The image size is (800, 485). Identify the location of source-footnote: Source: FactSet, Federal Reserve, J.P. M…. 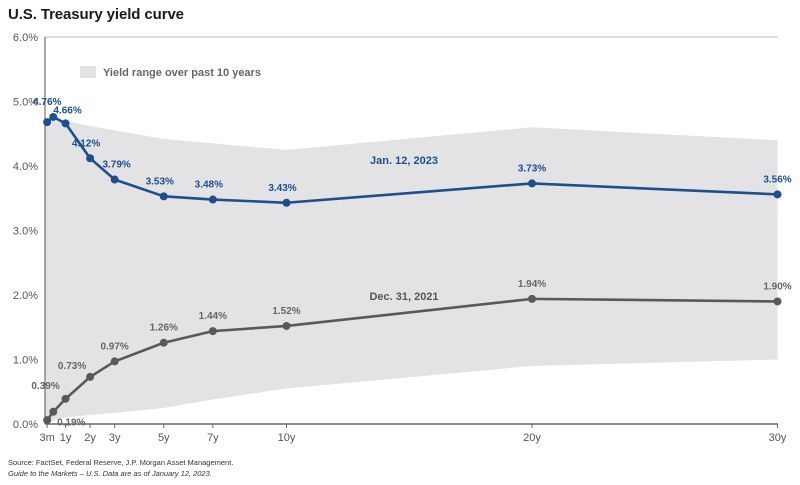
(121, 462).